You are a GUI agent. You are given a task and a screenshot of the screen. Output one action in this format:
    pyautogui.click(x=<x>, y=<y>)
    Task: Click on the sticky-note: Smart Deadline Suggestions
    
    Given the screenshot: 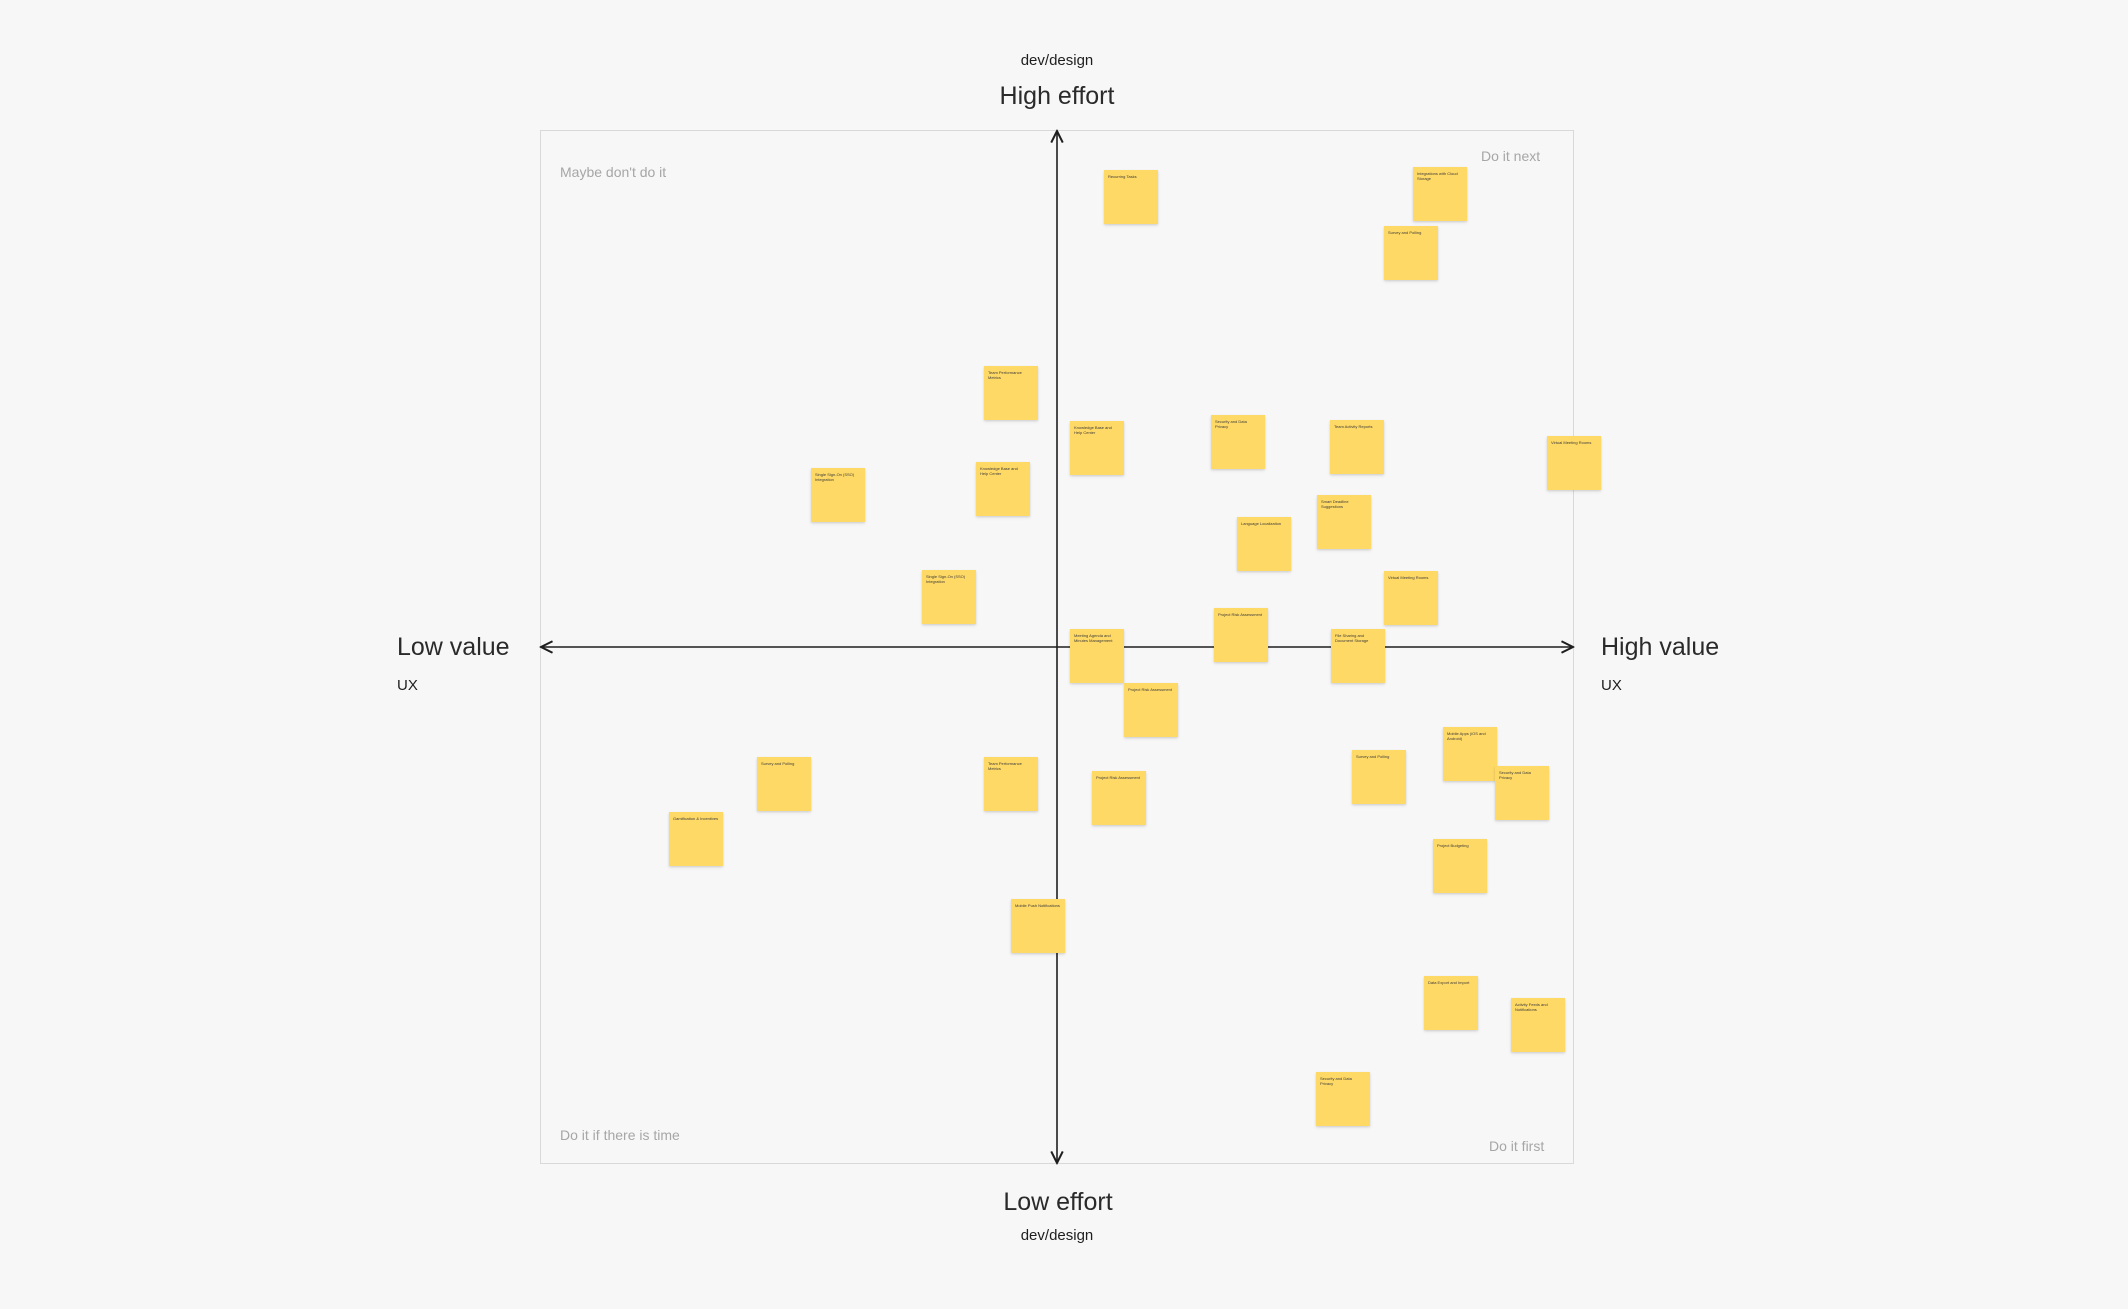 What is the action you would take?
    pyautogui.click(x=1344, y=522)
    